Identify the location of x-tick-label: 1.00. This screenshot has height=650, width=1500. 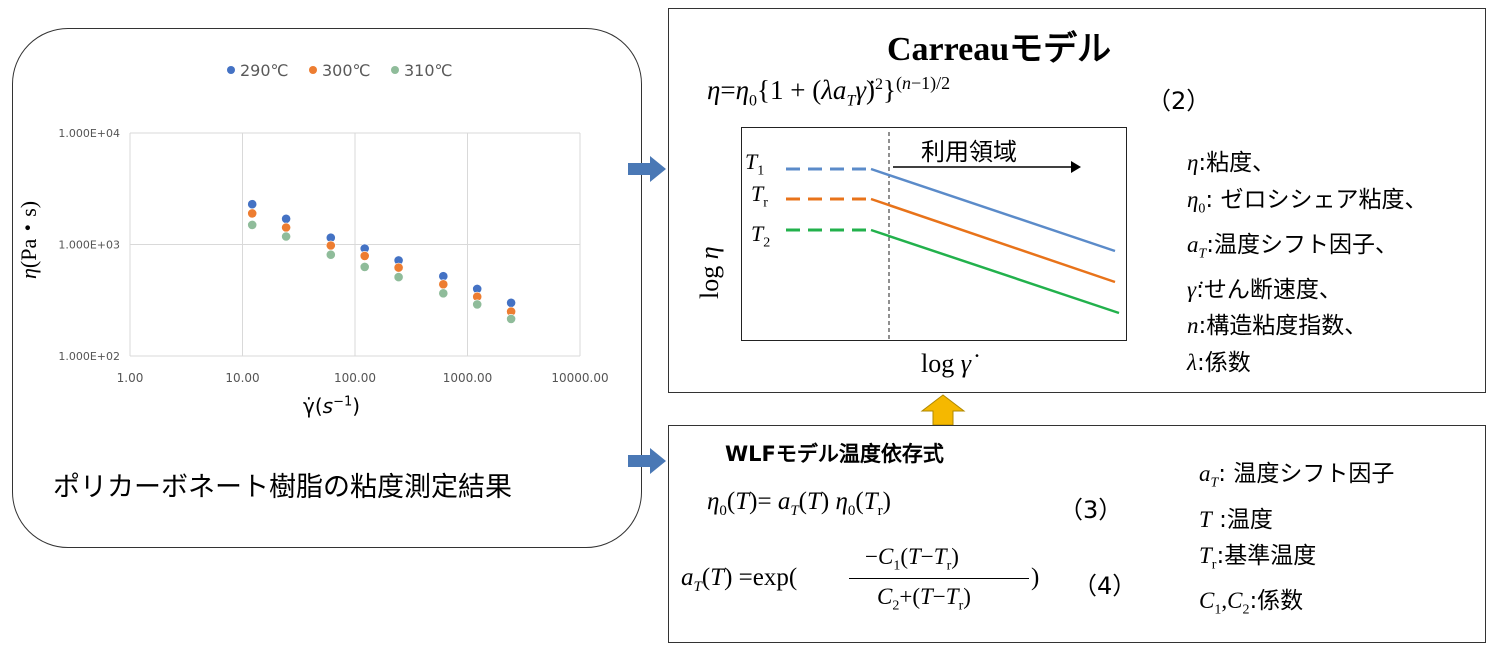
(130, 378).